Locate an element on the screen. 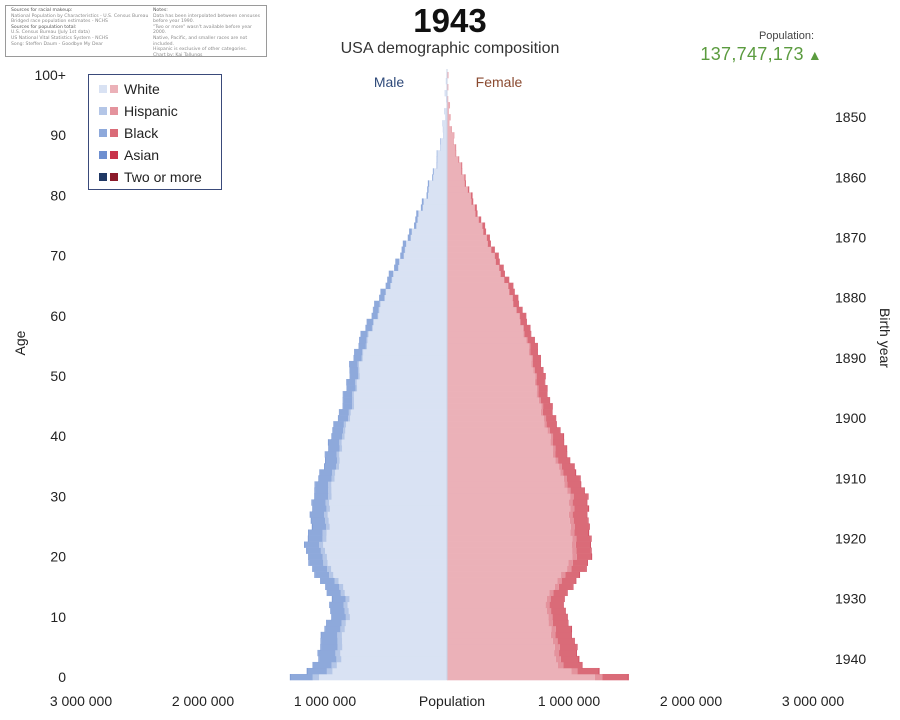 This screenshot has width=900, height=720. male-bar-age-56-black is located at coordinates (363, 340).